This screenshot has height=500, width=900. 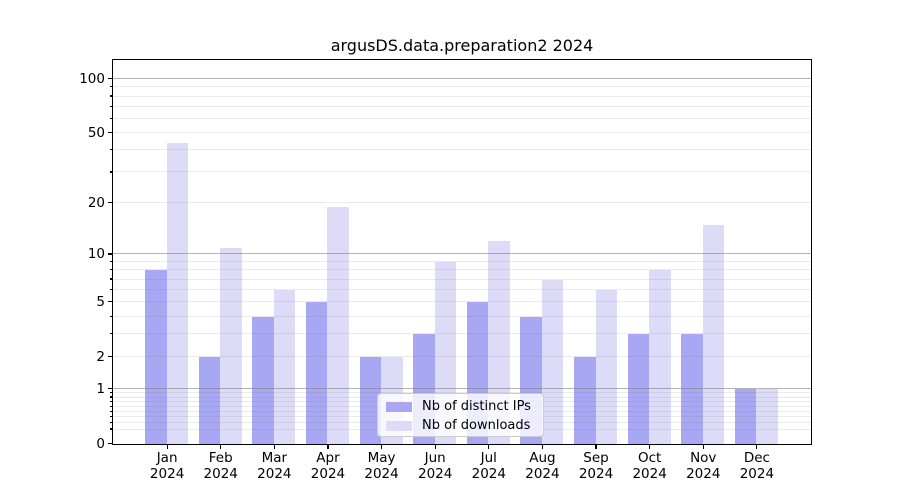 I want to click on bar-distinct-ips-oct, so click(x=638, y=389).